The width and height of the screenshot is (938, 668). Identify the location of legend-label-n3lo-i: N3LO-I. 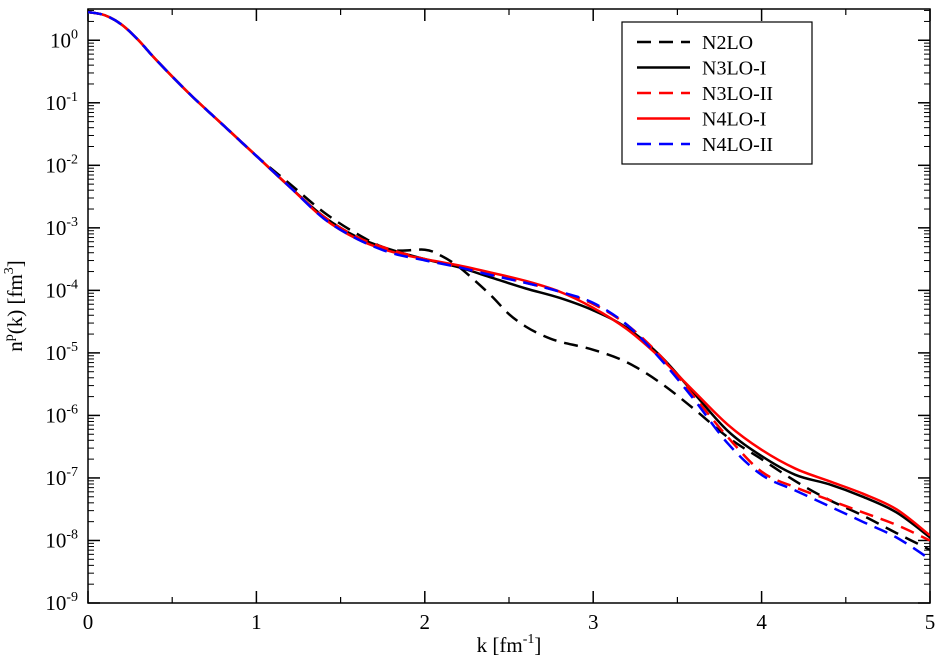
(734, 69).